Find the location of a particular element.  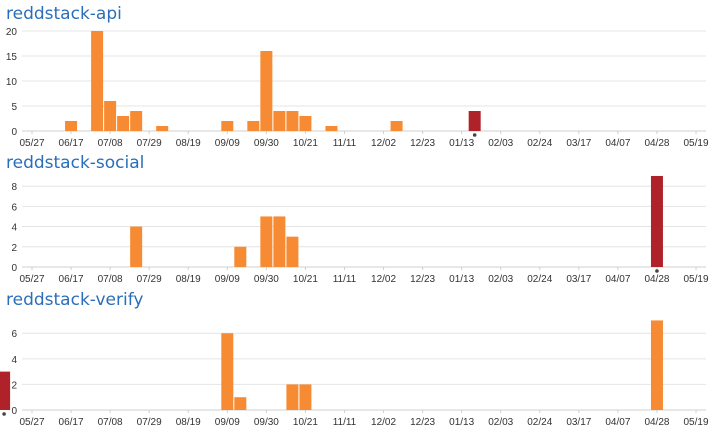

y-tick-label: 5 is located at coordinates (14, 107).